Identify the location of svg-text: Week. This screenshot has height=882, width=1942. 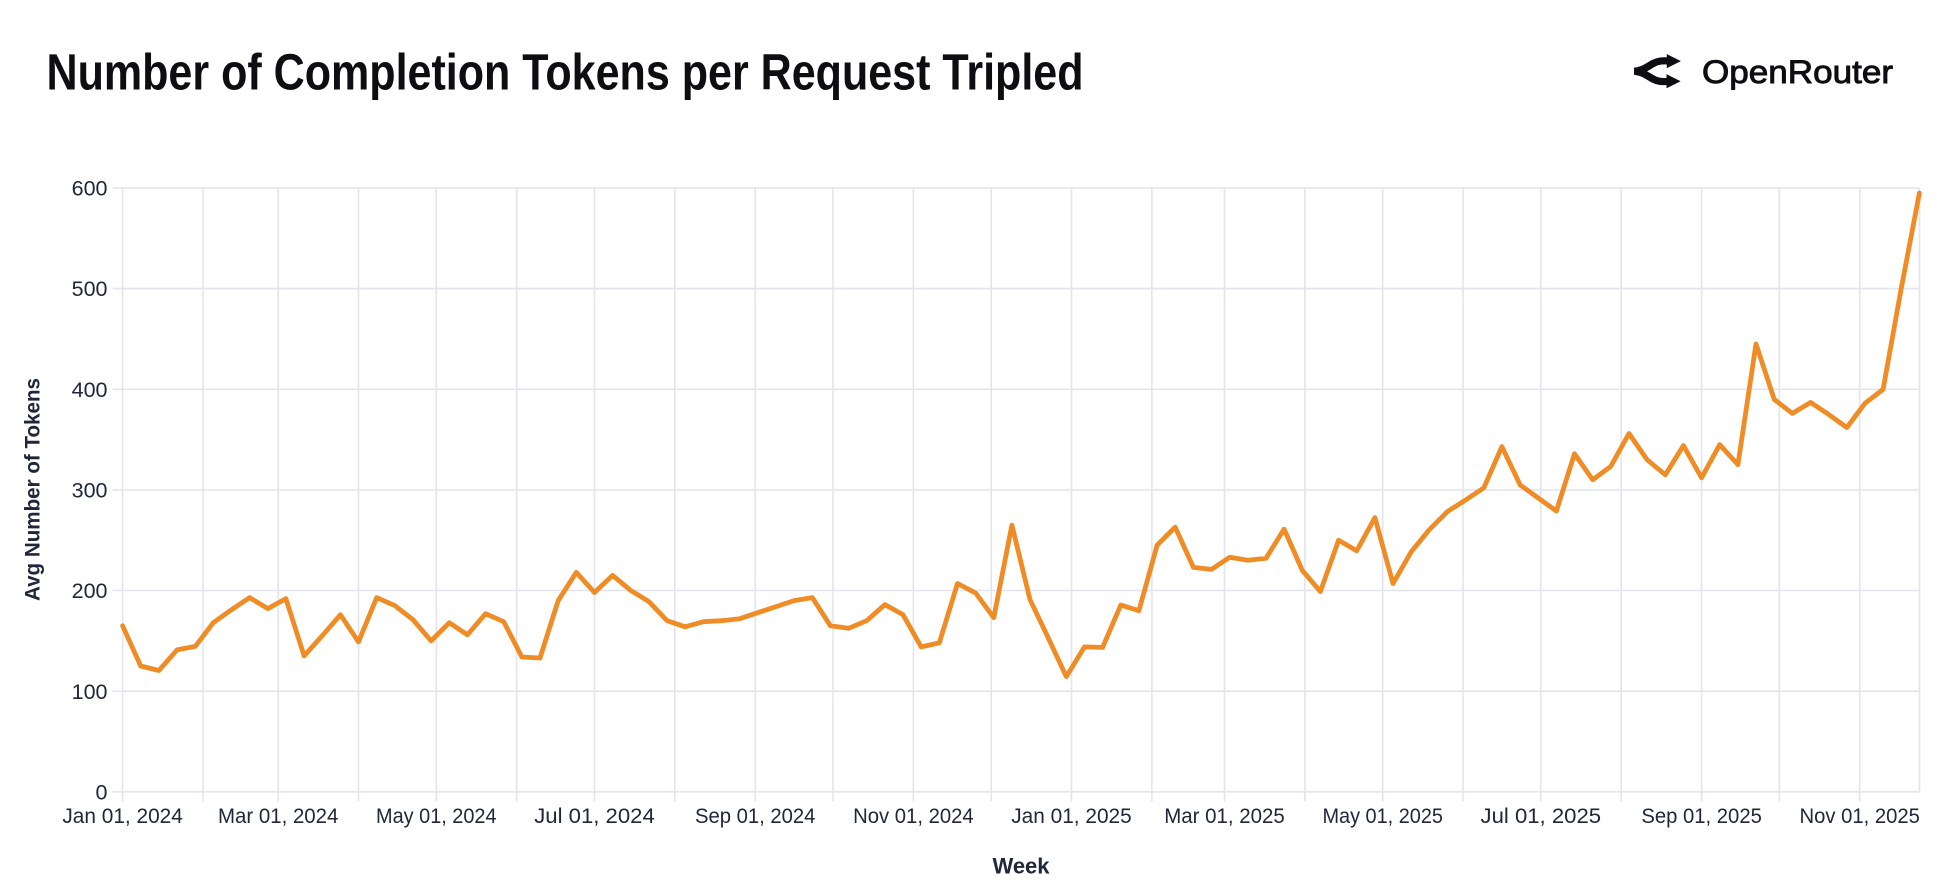
(1021, 866).